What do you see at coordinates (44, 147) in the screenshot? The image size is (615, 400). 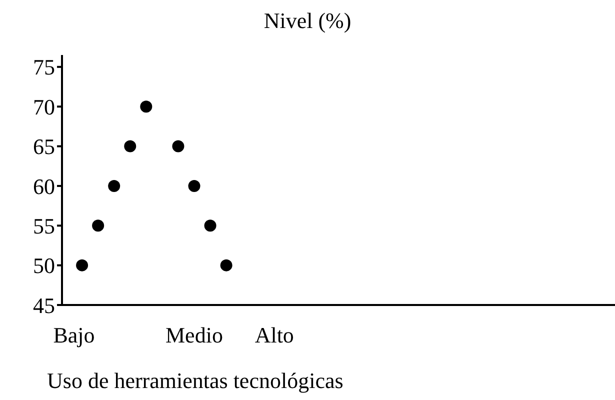 I see `y-tick-label: 65` at bounding box center [44, 147].